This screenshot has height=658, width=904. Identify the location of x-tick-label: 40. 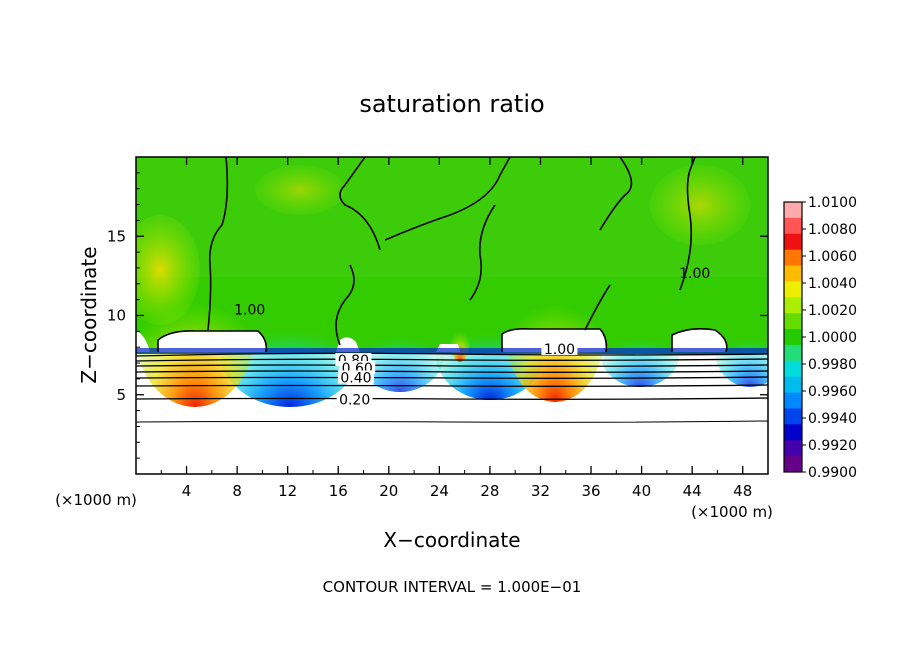
(641, 491).